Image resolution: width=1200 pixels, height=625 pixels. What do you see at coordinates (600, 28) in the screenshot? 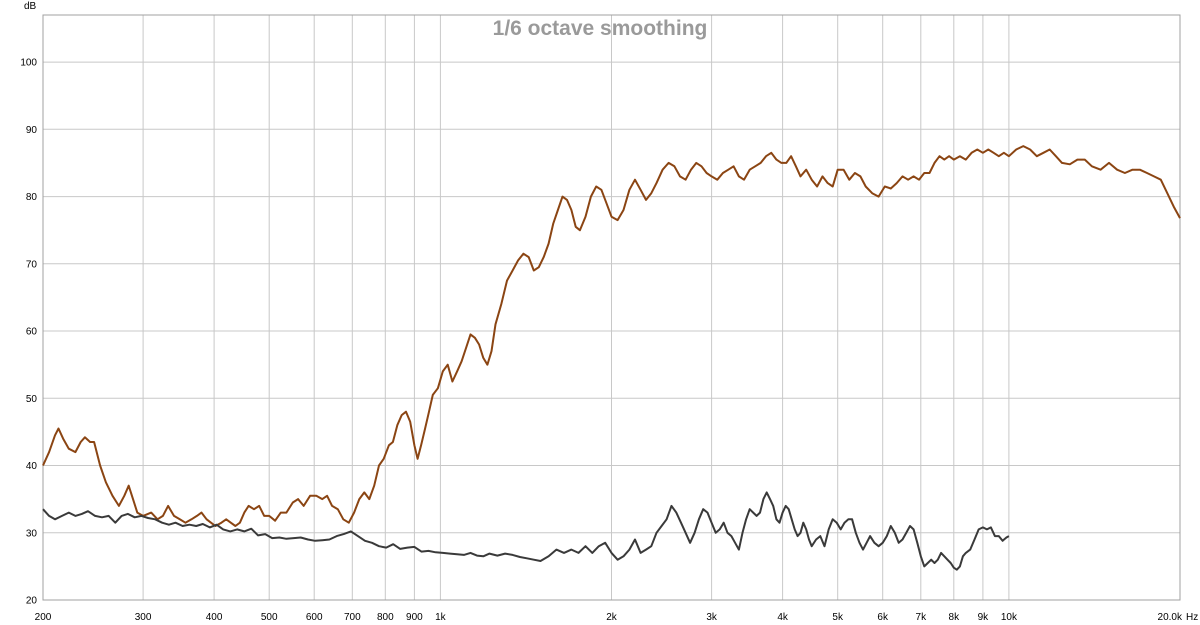
I see `chart-title: 1/6 octave smoothing` at bounding box center [600, 28].